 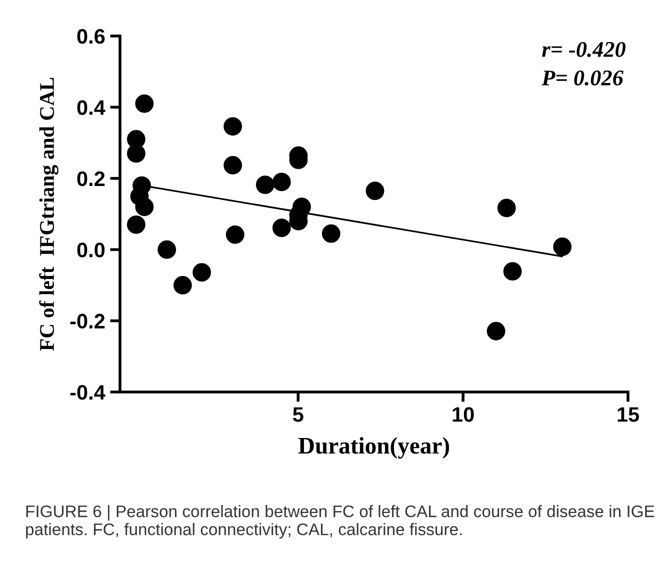 I want to click on annotation: P= 0.026, so click(x=583, y=78).